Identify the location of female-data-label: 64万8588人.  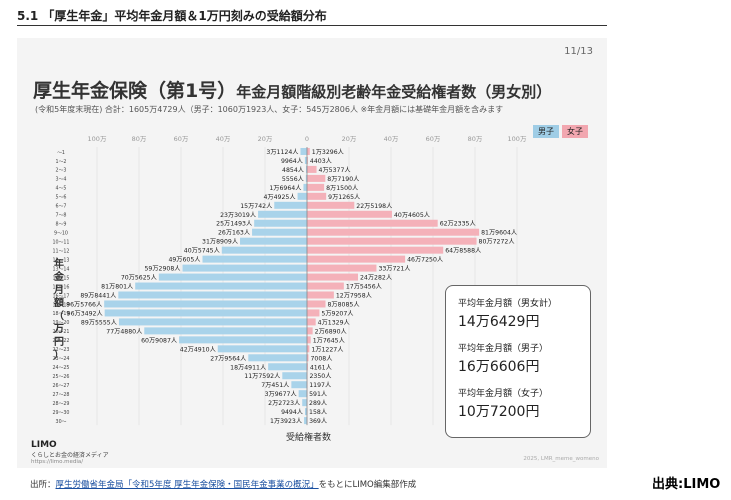
(463, 251).